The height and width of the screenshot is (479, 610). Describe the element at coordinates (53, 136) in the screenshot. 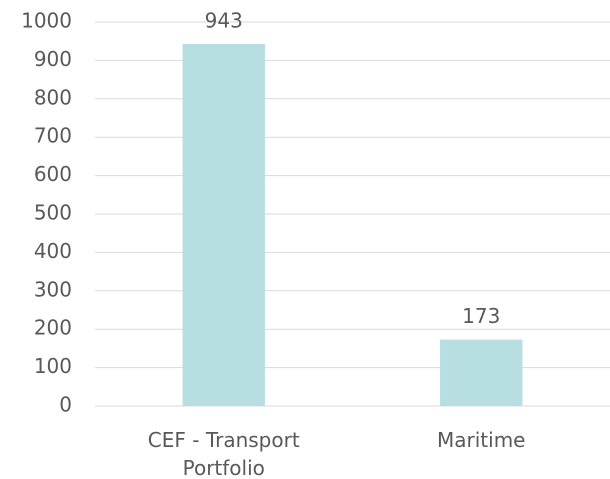

I see `y-tick-label: 700` at that location.